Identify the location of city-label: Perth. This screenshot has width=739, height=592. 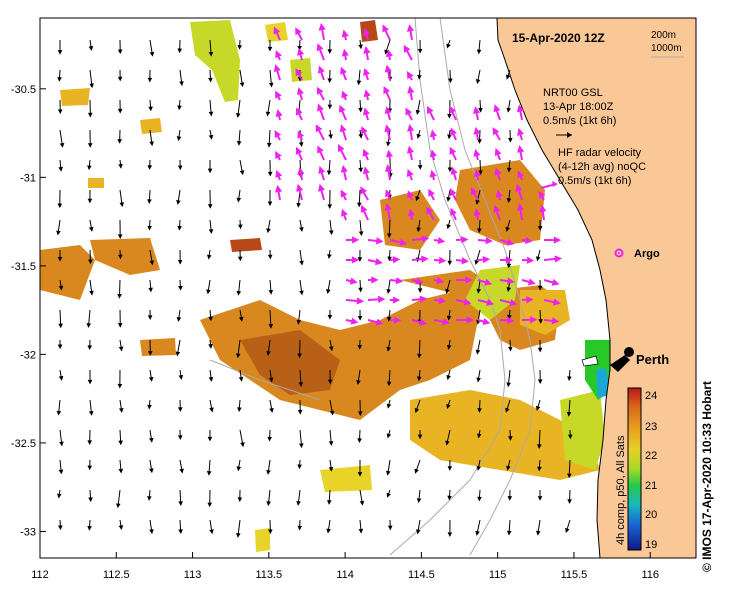
(652, 359).